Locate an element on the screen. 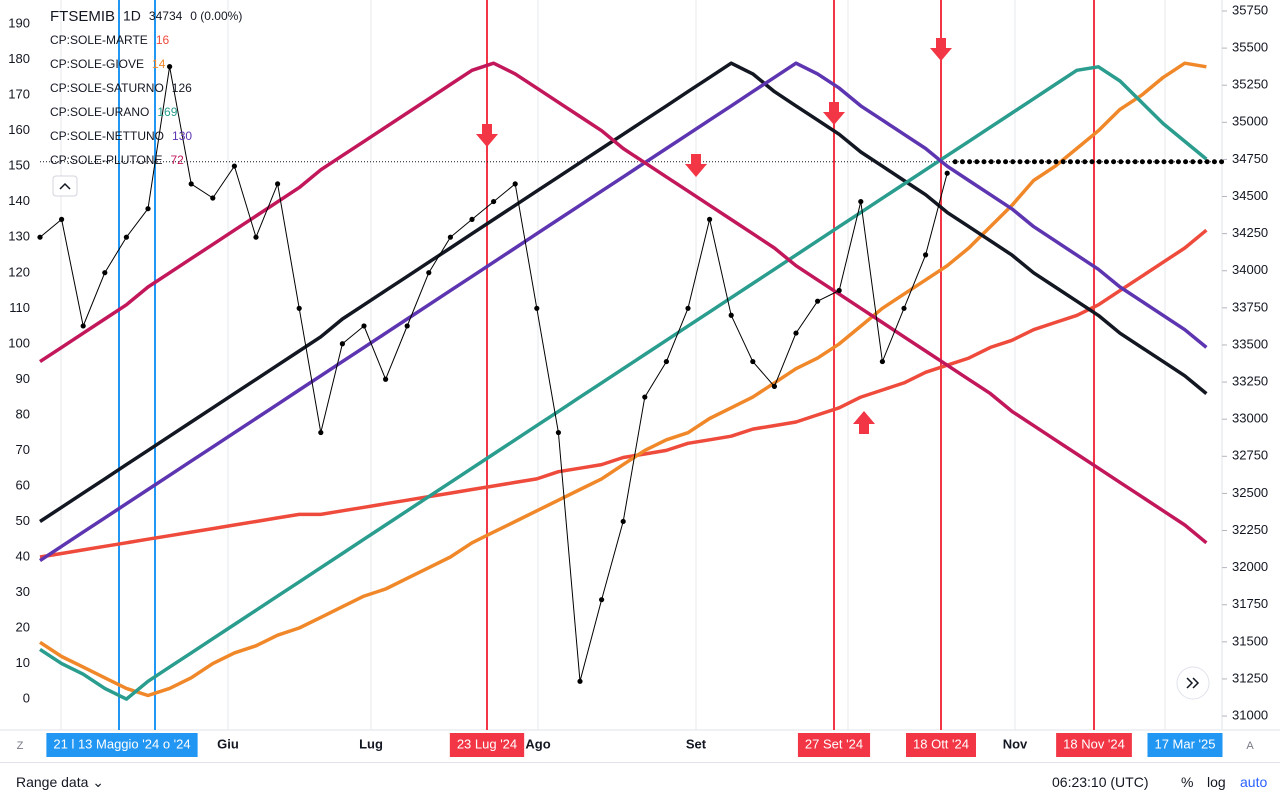 This screenshot has width=1280, height=801. y2-tick-label: 33500 is located at coordinates (1250, 343).